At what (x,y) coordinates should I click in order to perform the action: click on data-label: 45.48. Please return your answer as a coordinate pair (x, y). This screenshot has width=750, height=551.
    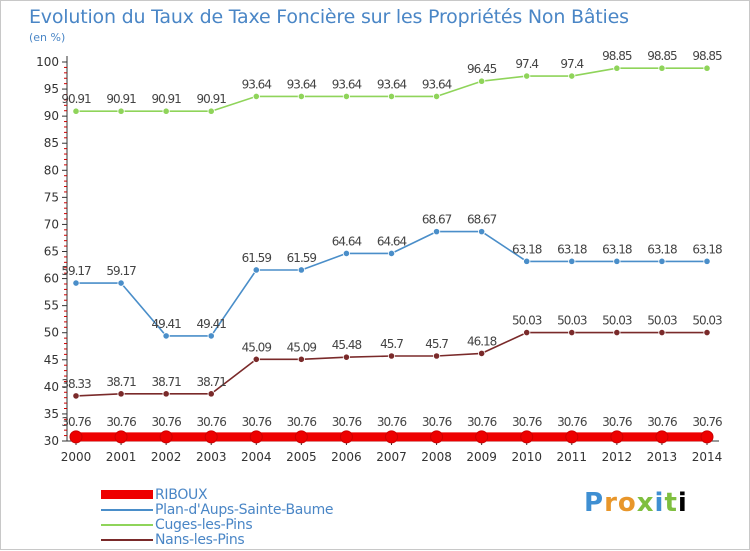
    Looking at the image, I should click on (347, 345).